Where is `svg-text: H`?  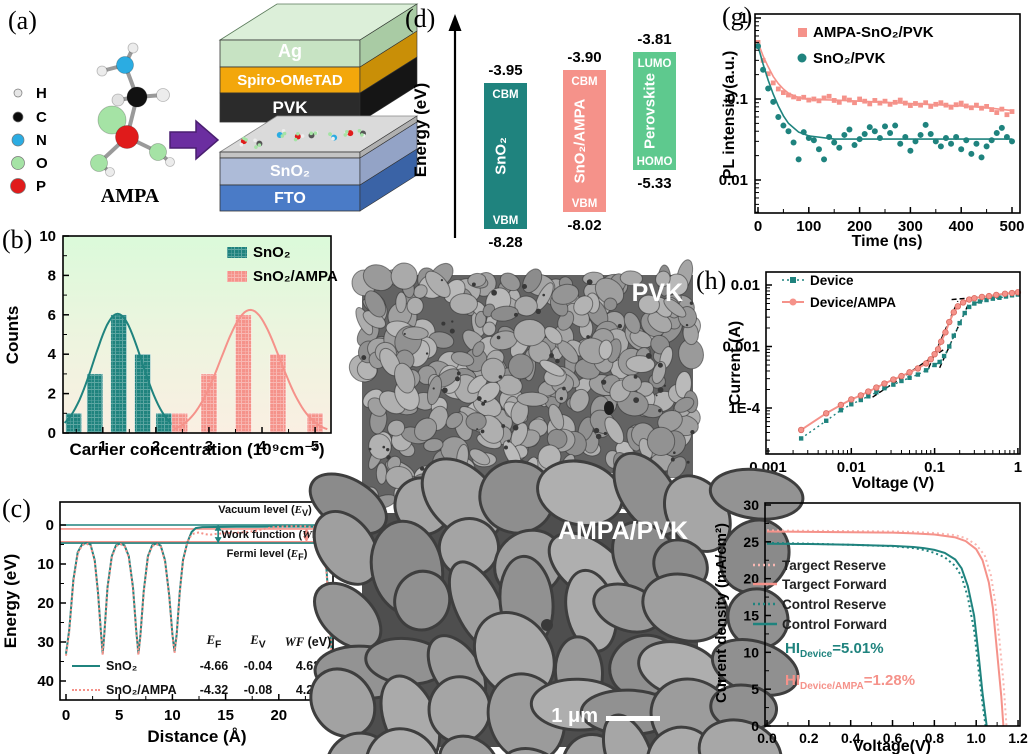 svg-text: H is located at coordinates (41, 93).